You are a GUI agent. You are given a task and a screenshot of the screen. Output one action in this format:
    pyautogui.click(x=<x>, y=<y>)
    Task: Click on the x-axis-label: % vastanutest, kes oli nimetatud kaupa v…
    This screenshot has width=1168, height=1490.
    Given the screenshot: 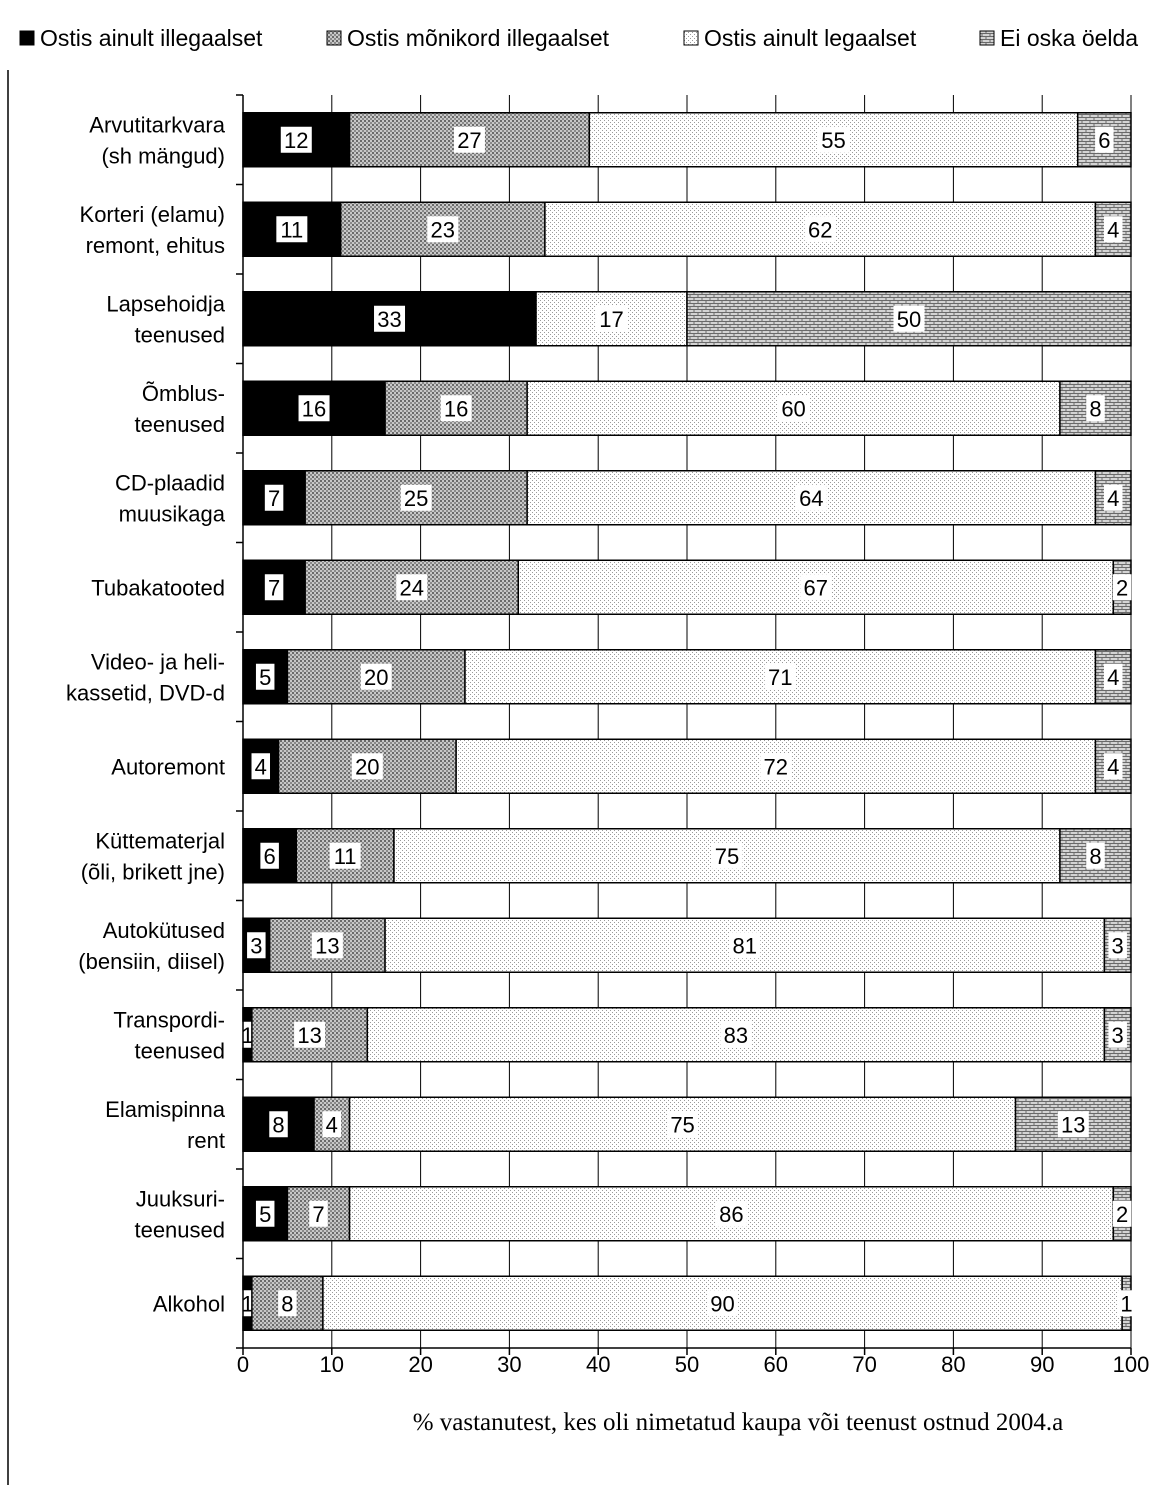 What is the action you would take?
    pyautogui.click(x=738, y=1422)
    